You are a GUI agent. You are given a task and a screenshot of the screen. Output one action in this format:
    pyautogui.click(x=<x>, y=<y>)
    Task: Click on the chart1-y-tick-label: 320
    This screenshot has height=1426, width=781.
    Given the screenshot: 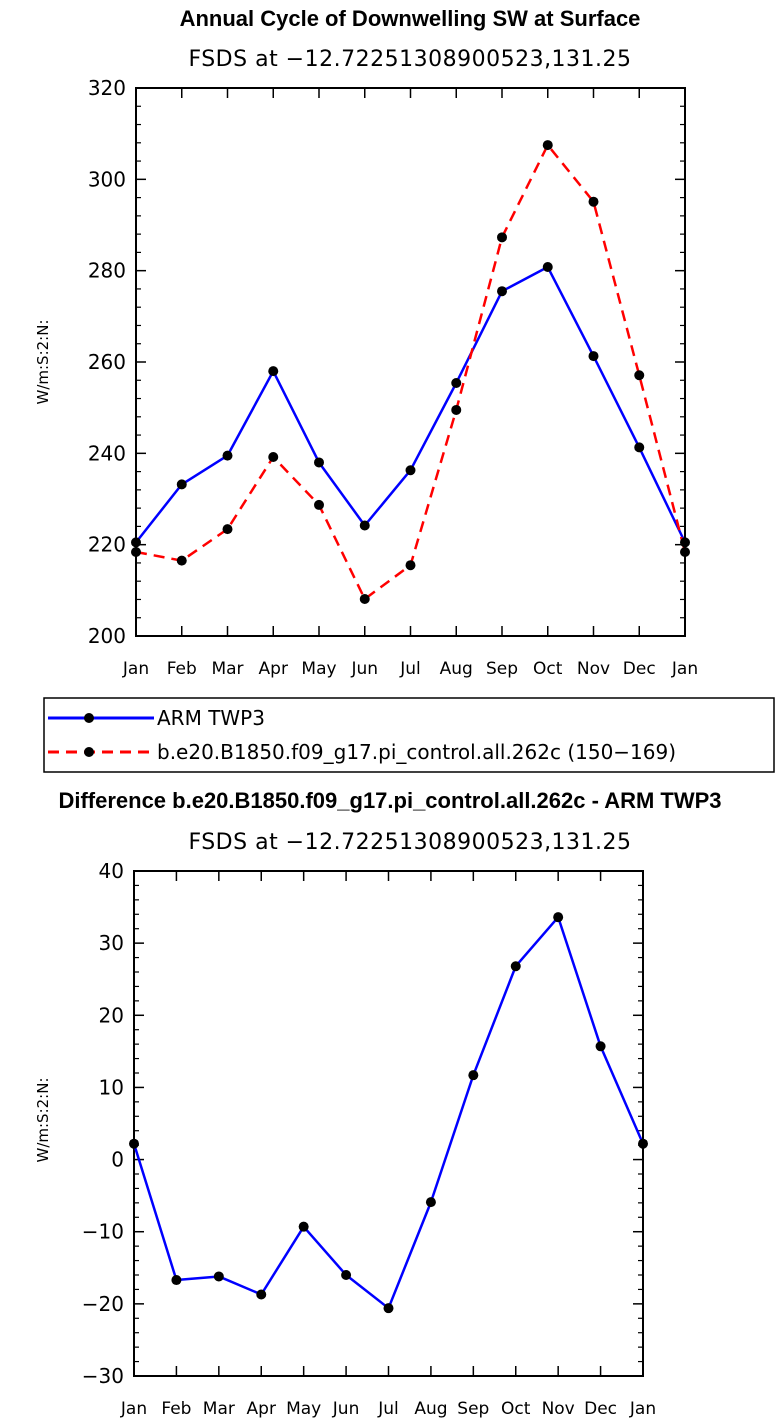 What is the action you would take?
    pyautogui.click(x=107, y=88)
    